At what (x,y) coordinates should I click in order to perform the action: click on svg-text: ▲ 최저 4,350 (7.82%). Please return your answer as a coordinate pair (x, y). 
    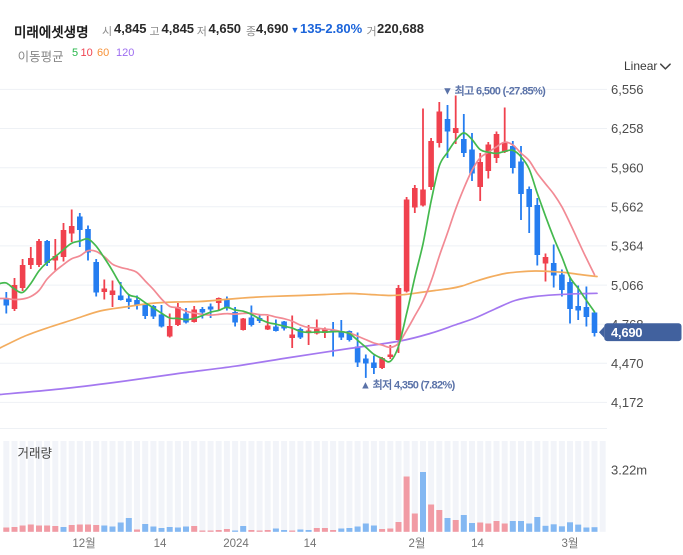
    Looking at the image, I should click on (408, 385).